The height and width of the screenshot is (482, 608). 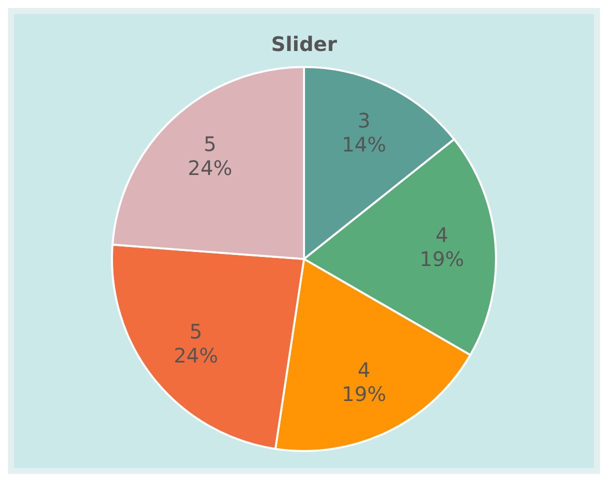 What do you see at coordinates (364, 132) in the screenshot?
I see `data-label: 3 14%` at bounding box center [364, 132].